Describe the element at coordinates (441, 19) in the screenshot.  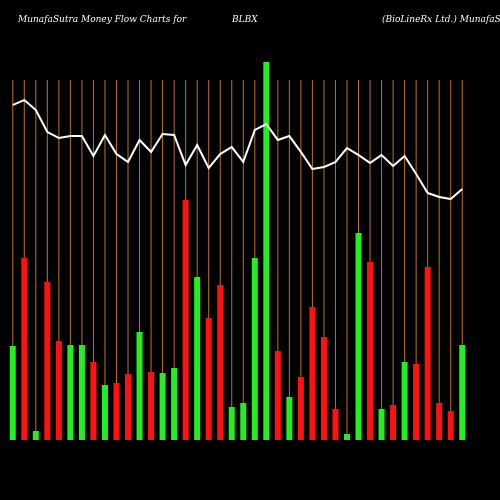
I see `company: (BioLineRx Ltd.) MunafaSutra` at that location.